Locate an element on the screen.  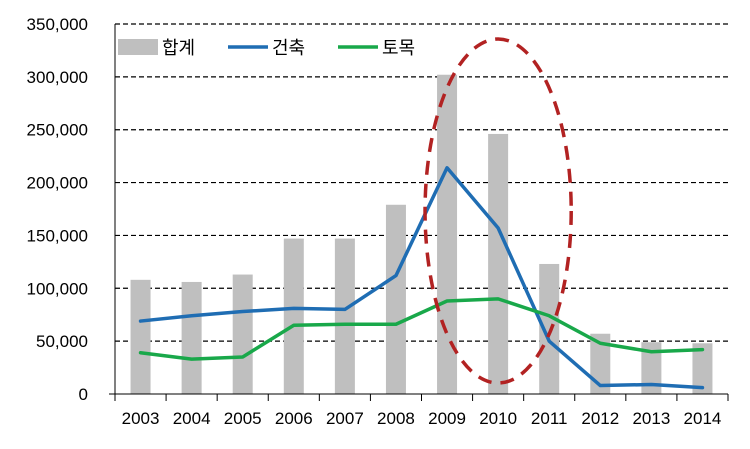
x-tick-label: 2007 is located at coordinates (345, 418).